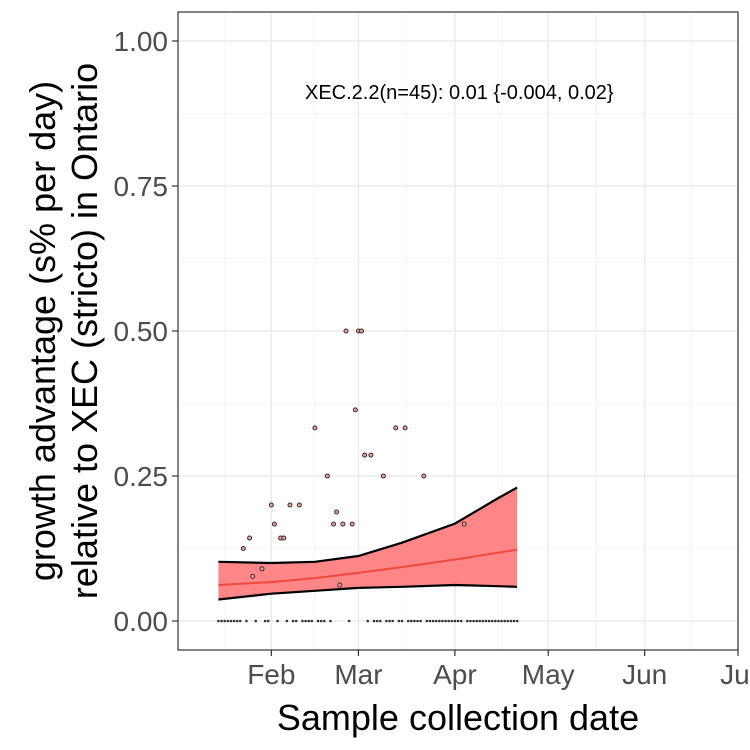 Image resolution: width=750 pixels, height=750 pixels. I want to click on y-tick-label: 0.25, so click(141, 476).